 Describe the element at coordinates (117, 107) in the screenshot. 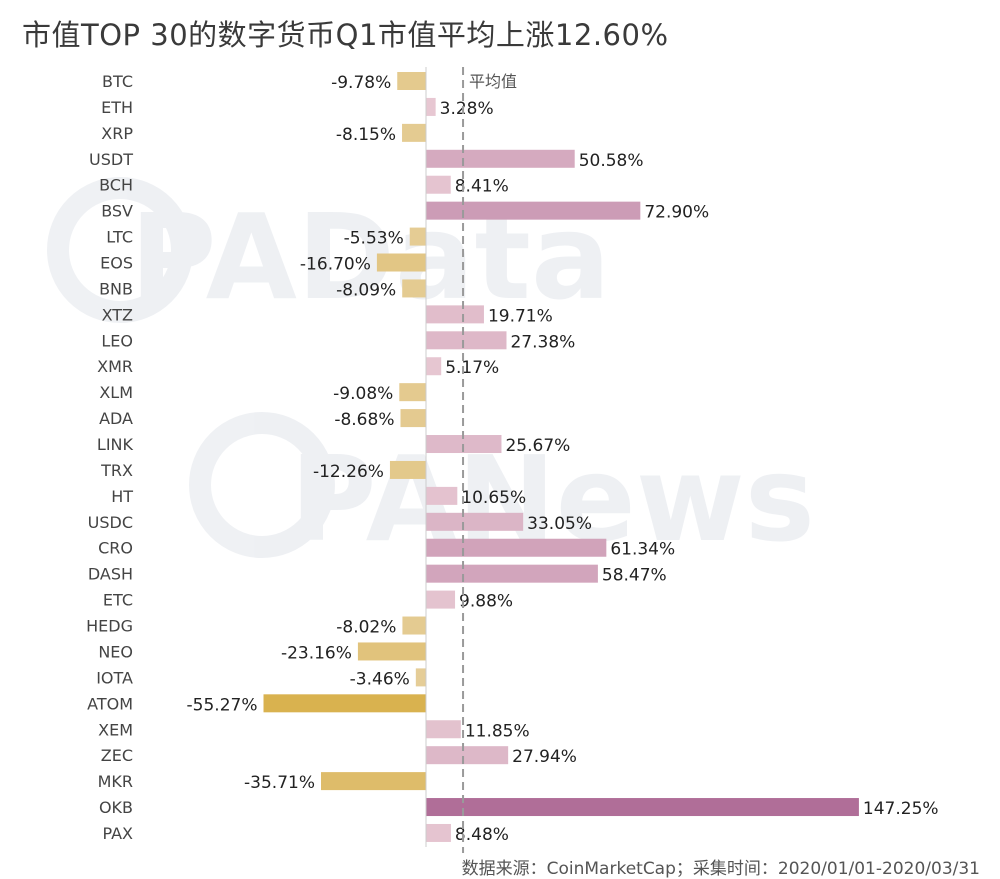

I see `category-label: ETH` at that location.